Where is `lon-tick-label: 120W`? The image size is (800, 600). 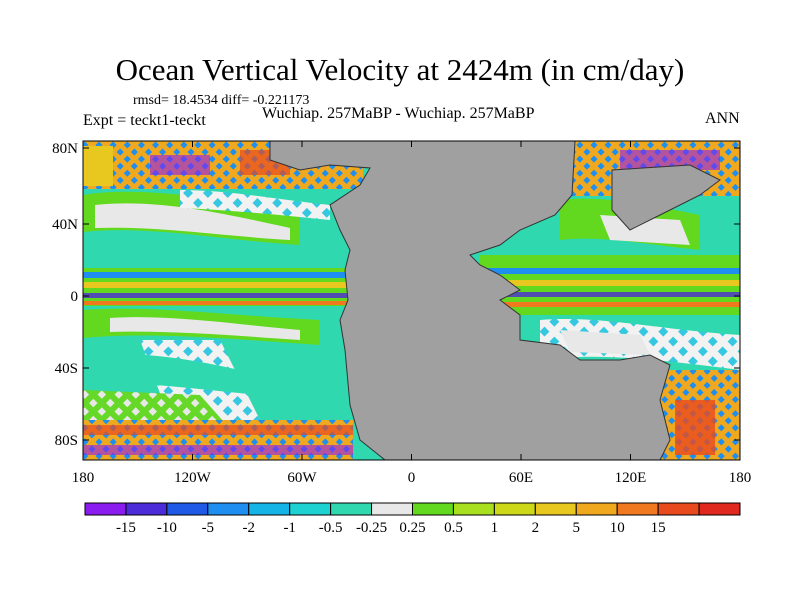 lon-tick-label: 120W is located at coordinates (193, 478).